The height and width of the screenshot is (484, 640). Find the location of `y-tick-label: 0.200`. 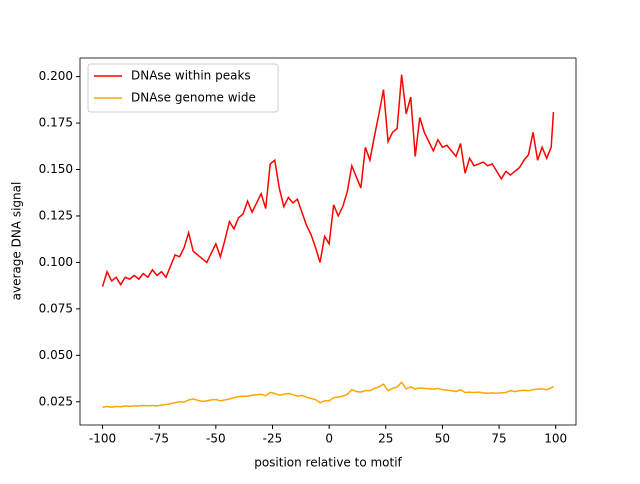

y-tick-label: 0.200 is located at coordinates (56, 76).